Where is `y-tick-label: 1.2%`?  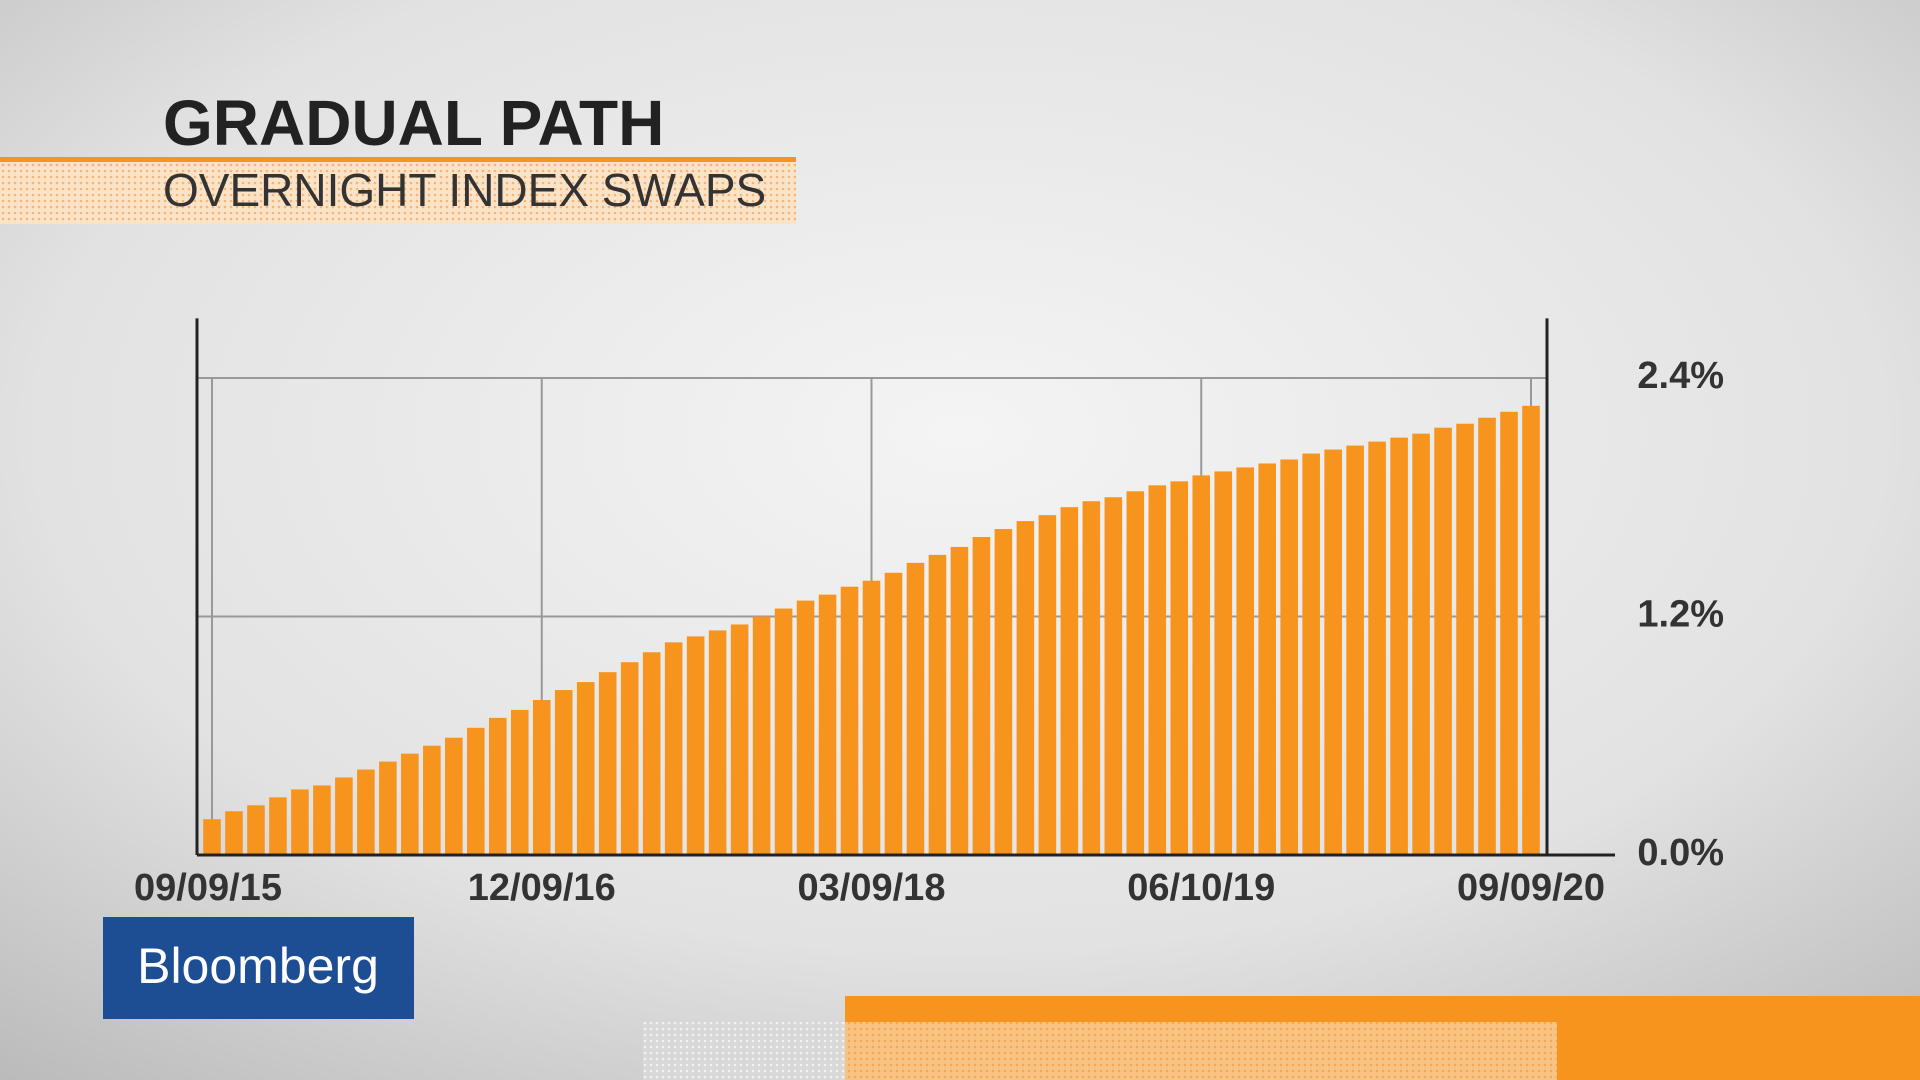 y-tick-label: 1.2% is located at coordinates (1680, 615).